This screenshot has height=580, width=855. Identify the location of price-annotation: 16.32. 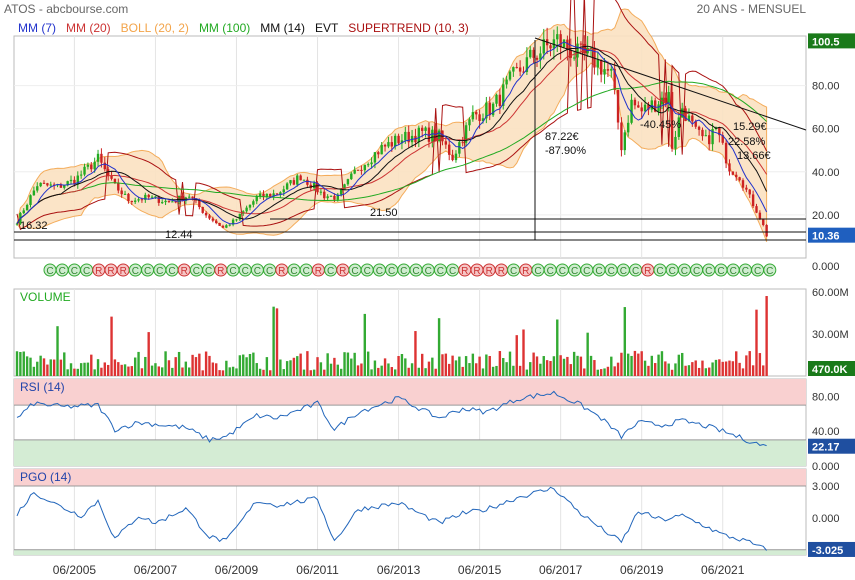
(34, 226).